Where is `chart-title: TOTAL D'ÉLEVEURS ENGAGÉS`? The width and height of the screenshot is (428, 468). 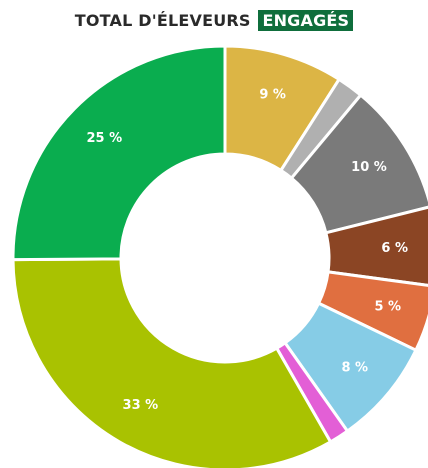 chart-title: TOTAL D'ÉLEVEURS ENGAGÉS is located at coordinates (214, 20).